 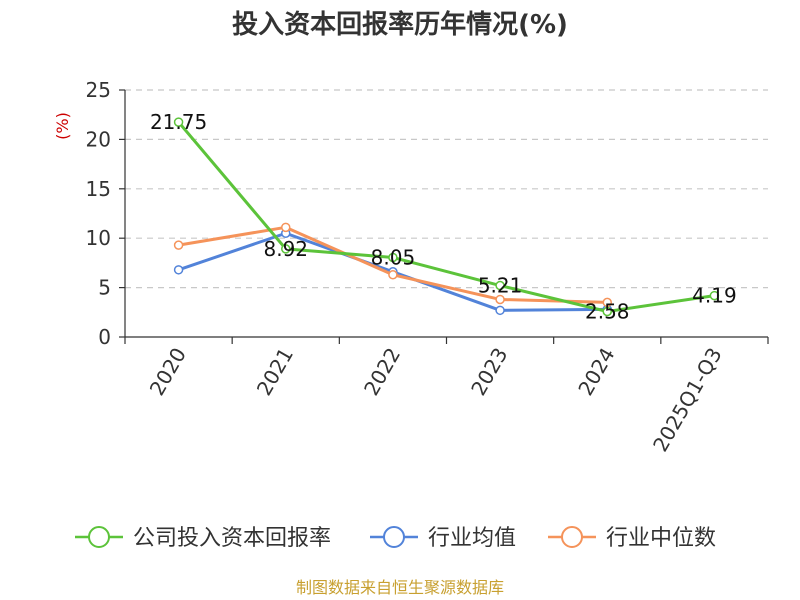 I want to click on x-tick-label: 2023, so click(x=489, y=372).